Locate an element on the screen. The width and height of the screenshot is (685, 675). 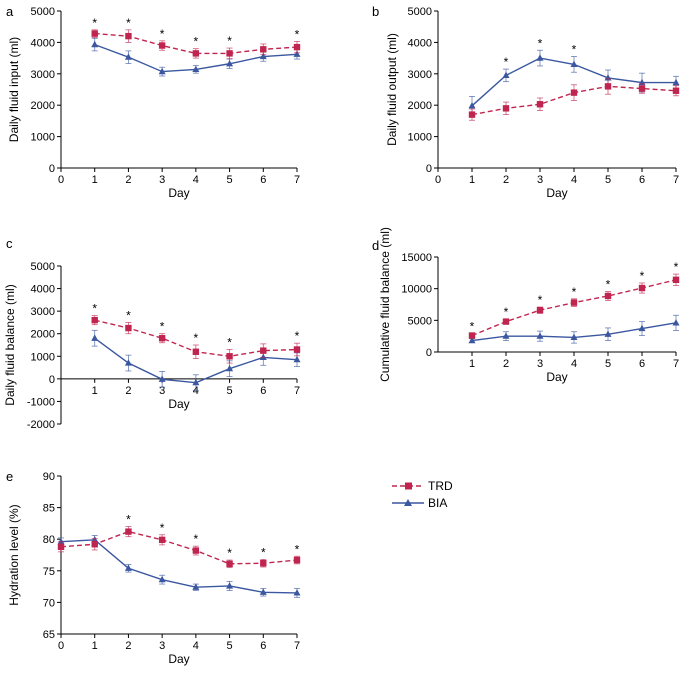
x-tick-label-c: 1 is located at coordinates (95, 391).